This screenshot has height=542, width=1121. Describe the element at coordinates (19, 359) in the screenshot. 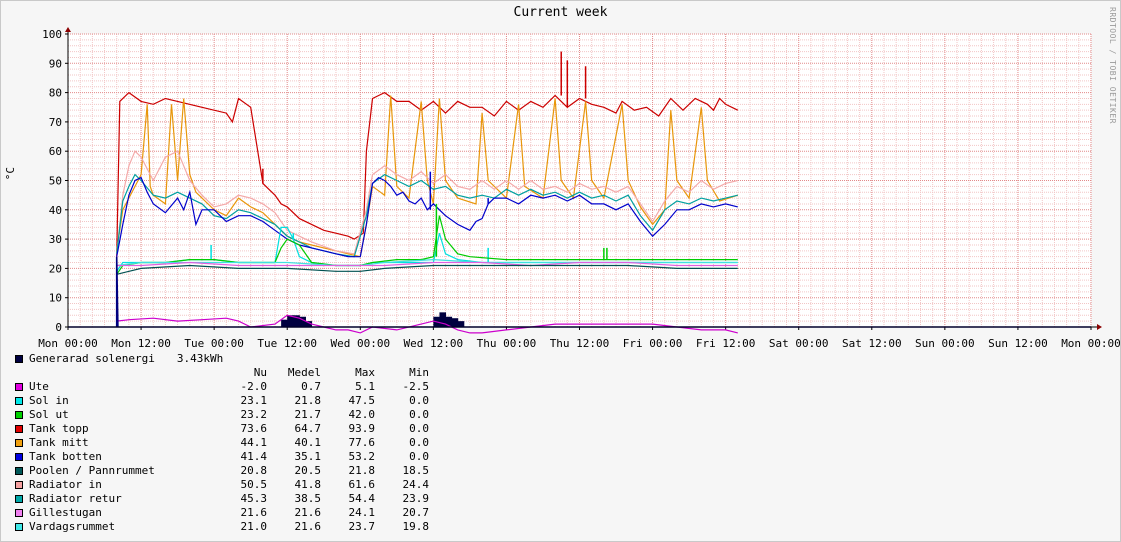

I see `legend-energy-swatch` at that location.